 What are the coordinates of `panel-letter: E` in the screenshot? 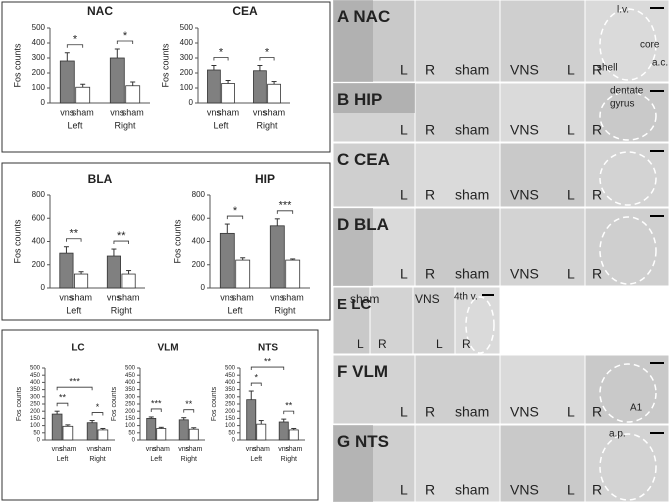 It's located at (342, 304).